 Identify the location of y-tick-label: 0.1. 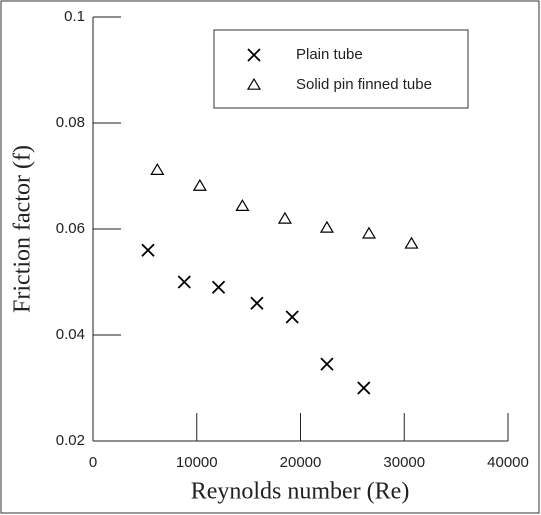
(74, 16).